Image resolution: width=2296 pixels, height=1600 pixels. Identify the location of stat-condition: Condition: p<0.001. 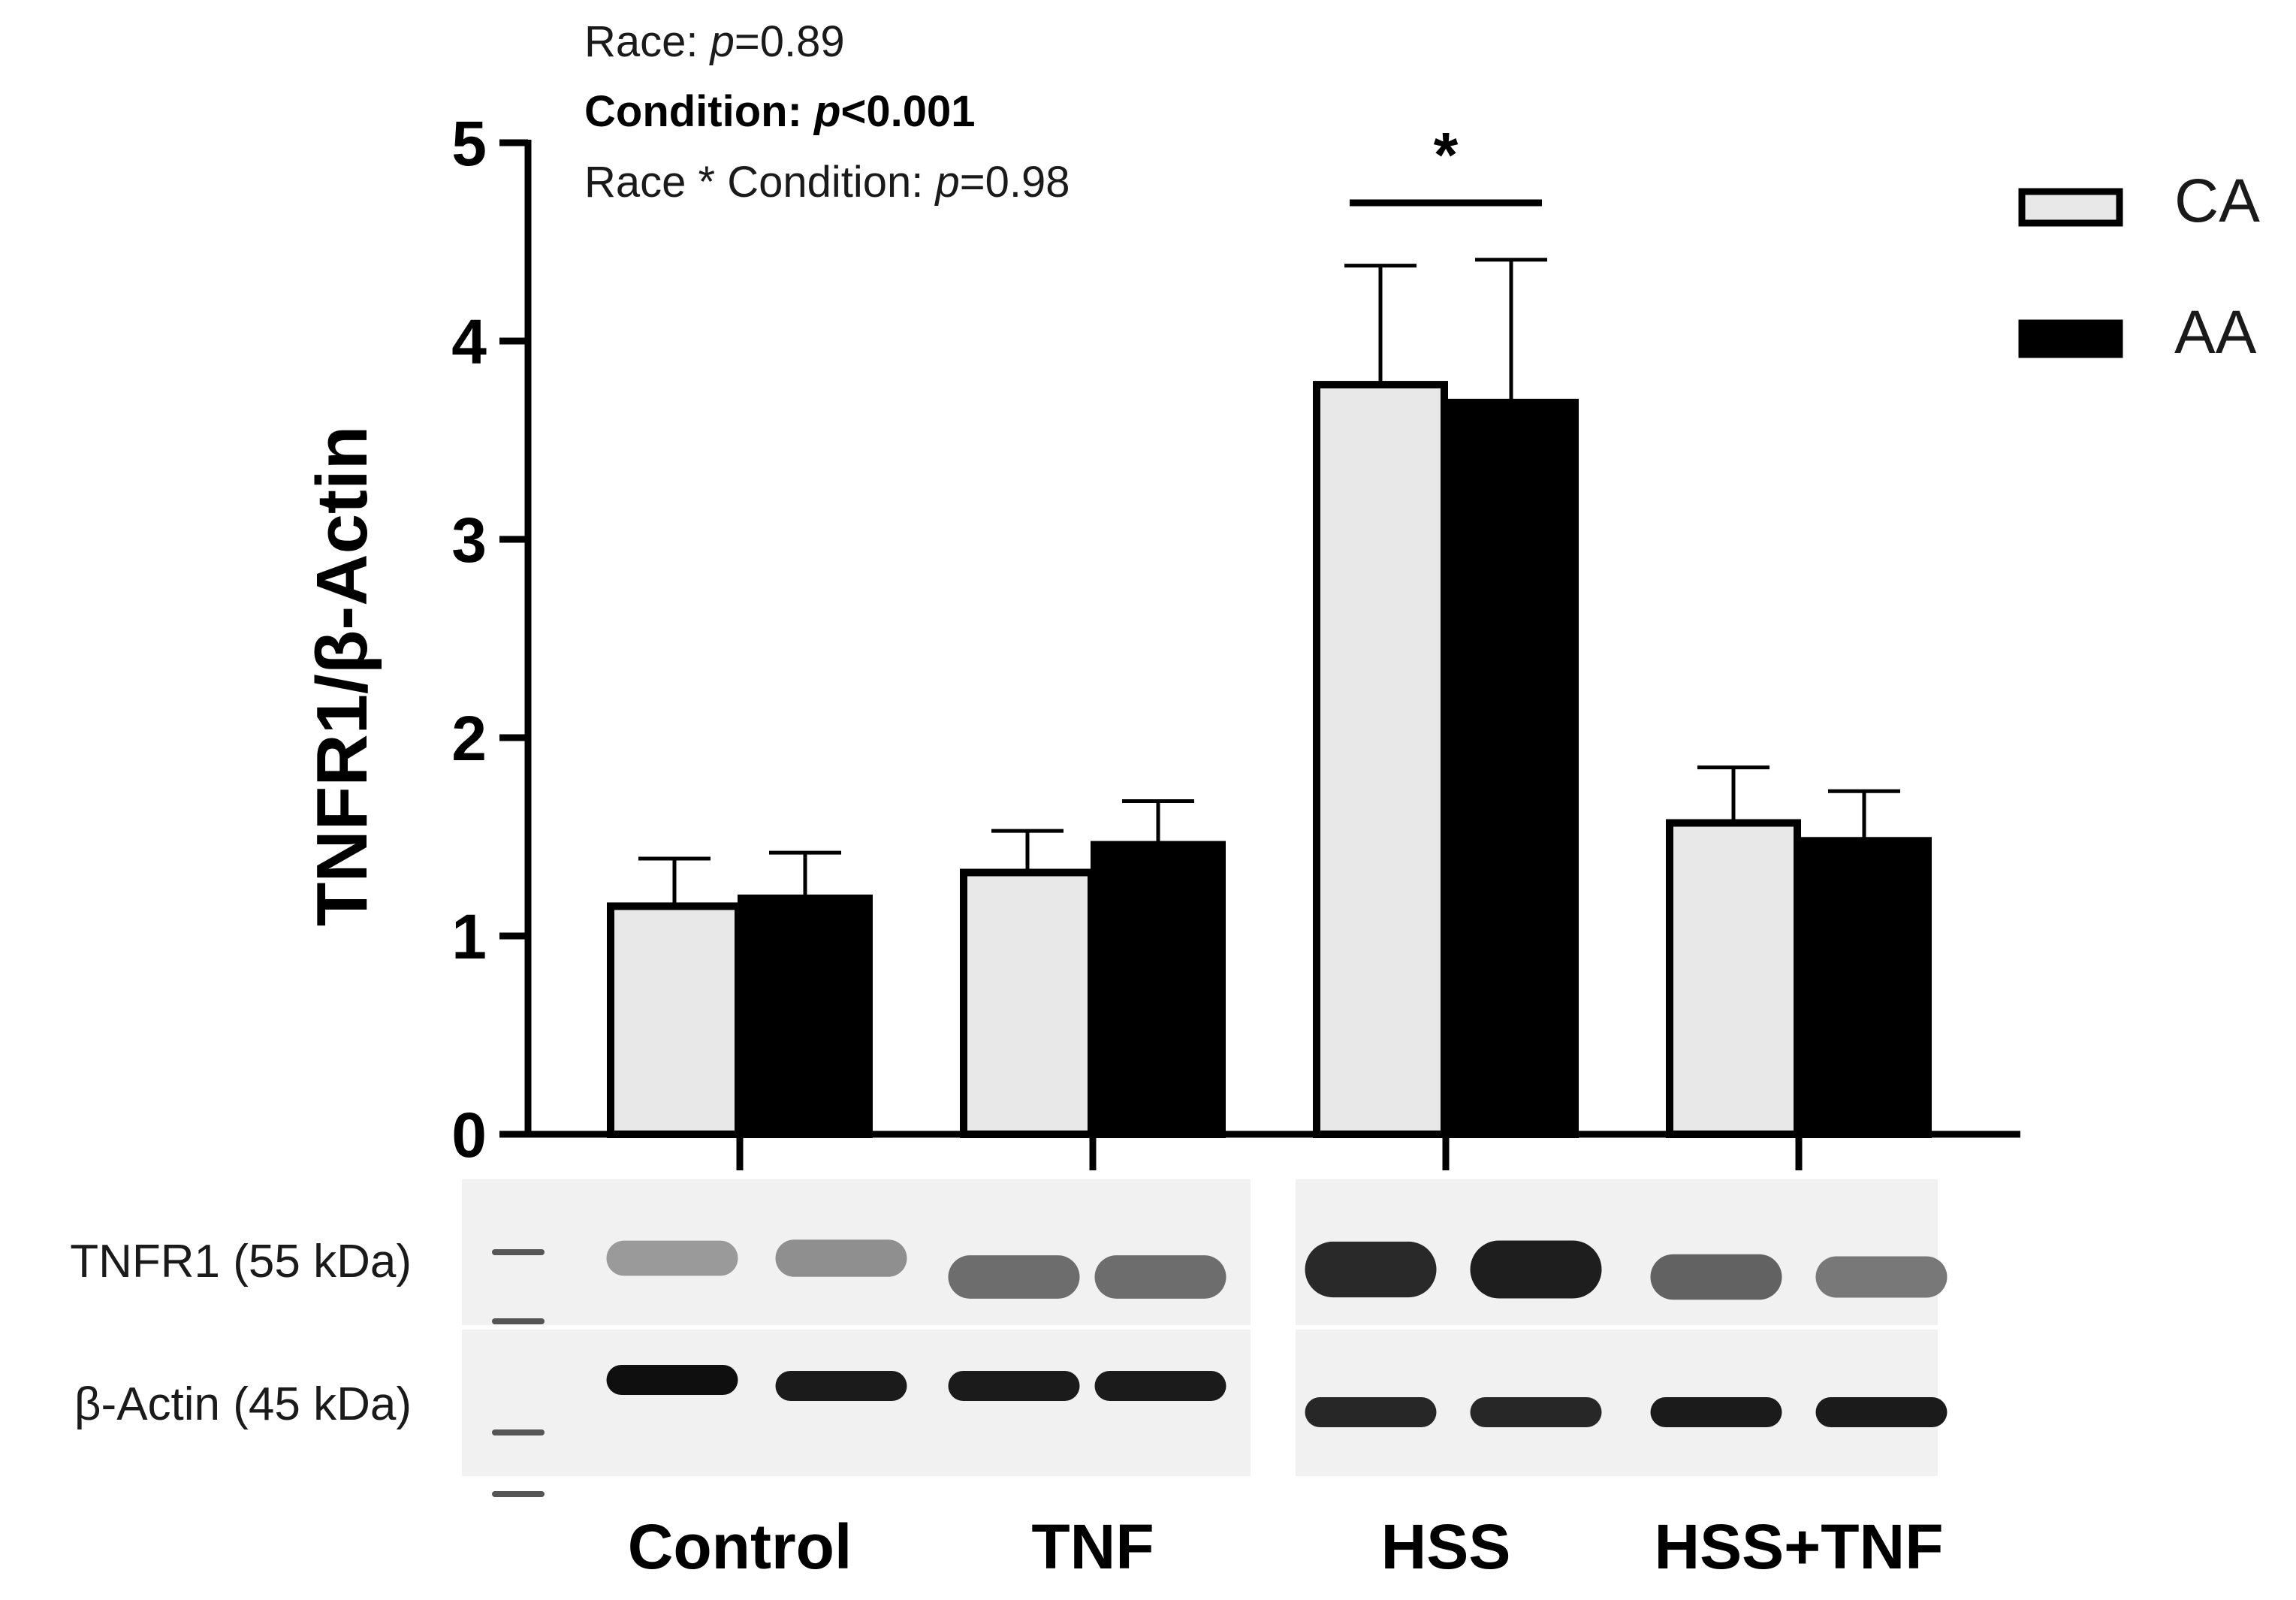
(779, 111).